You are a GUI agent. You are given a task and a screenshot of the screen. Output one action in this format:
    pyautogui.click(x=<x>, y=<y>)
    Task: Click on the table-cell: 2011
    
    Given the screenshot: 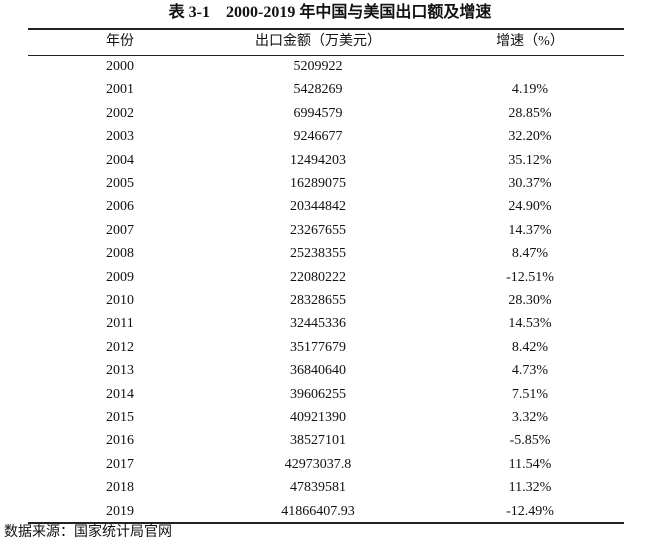 What is the action you would take?
    pyautogui.click(x=120, y=324)
    